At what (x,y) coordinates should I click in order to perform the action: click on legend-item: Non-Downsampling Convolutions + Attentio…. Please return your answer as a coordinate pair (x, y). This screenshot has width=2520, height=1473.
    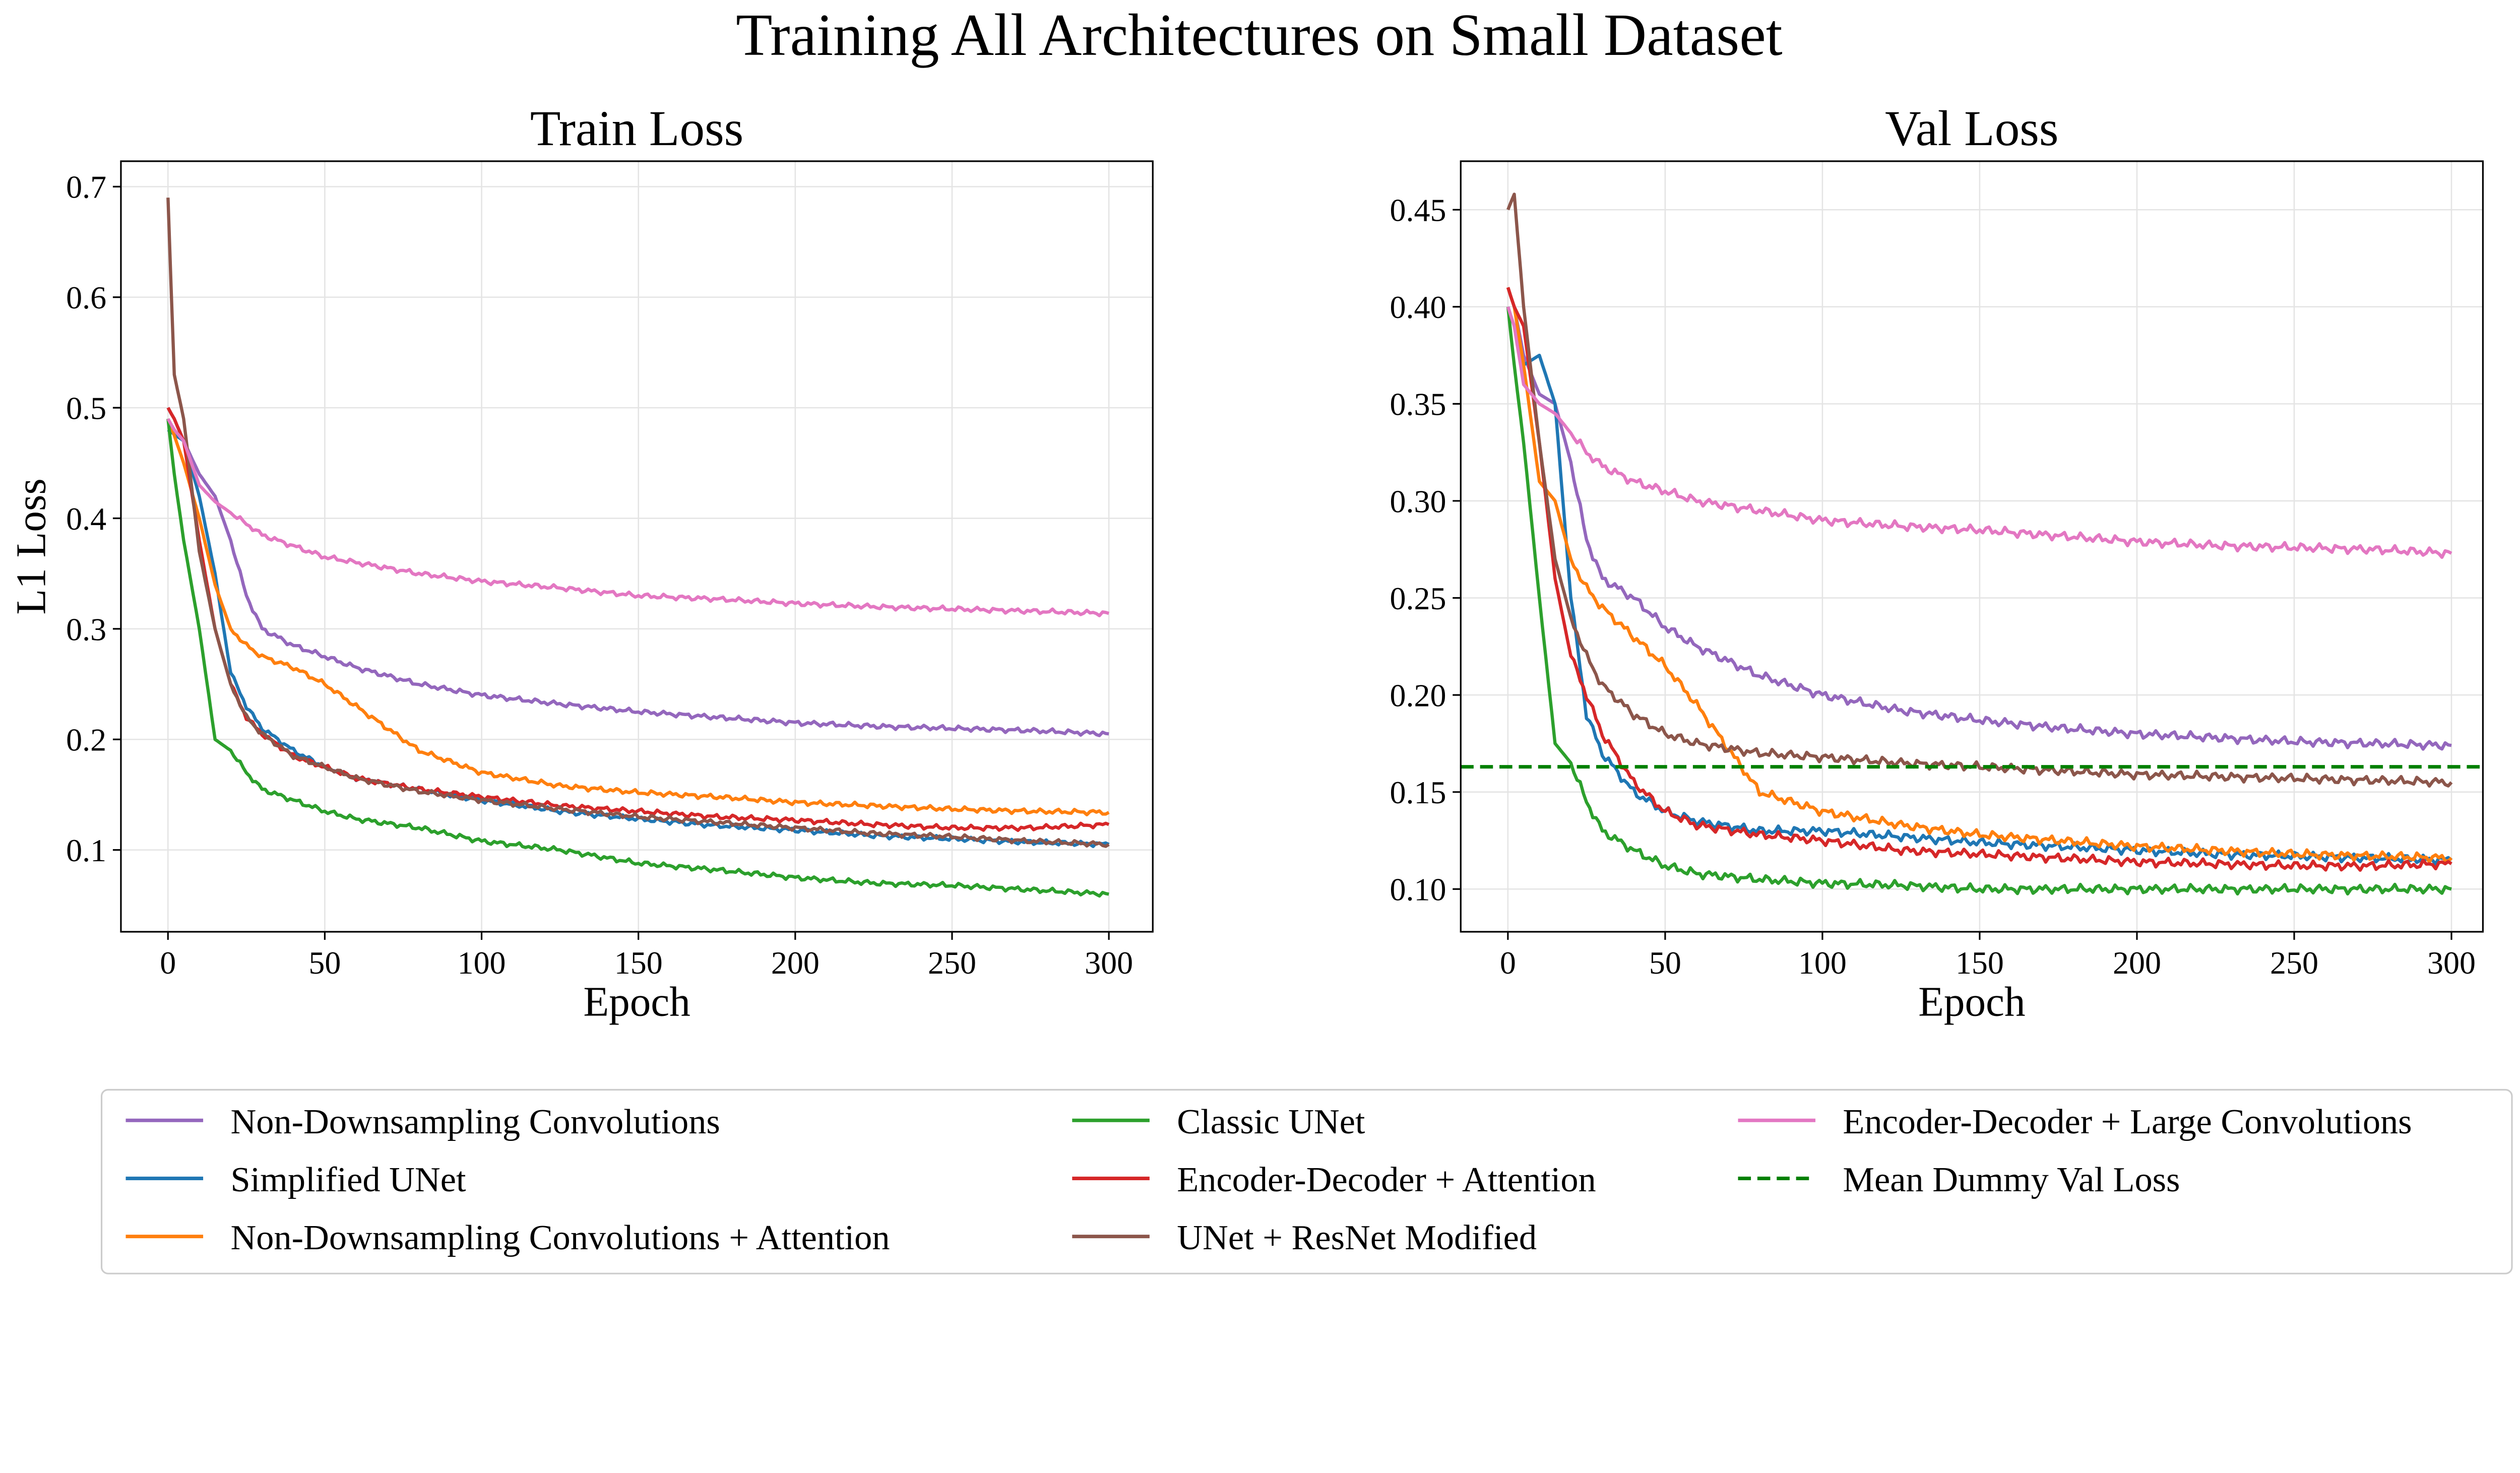
    Looking at the image, I should click on (507, 1237).